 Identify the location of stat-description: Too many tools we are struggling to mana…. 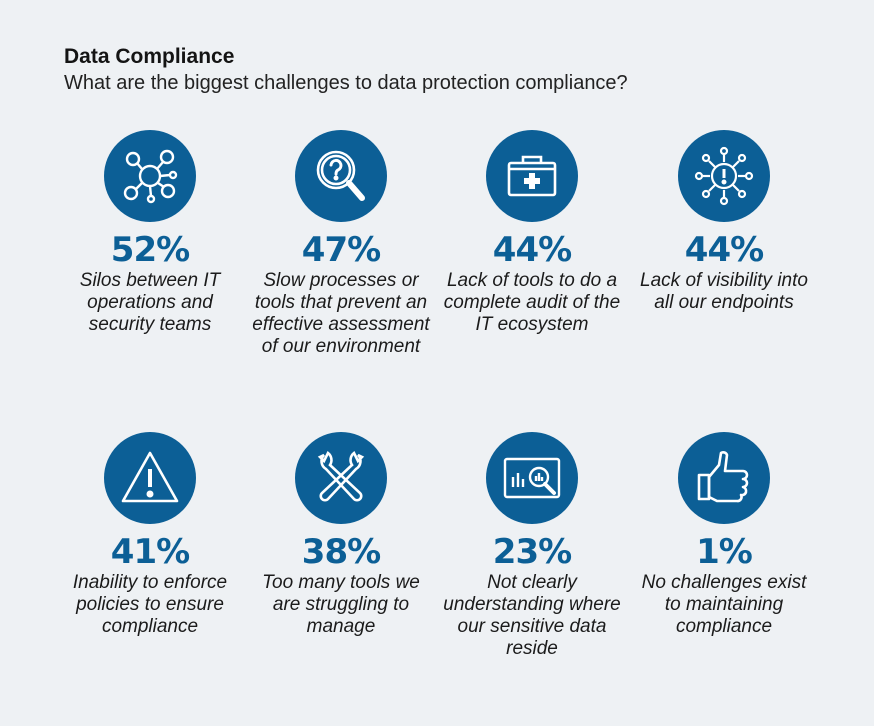
(341, 604).